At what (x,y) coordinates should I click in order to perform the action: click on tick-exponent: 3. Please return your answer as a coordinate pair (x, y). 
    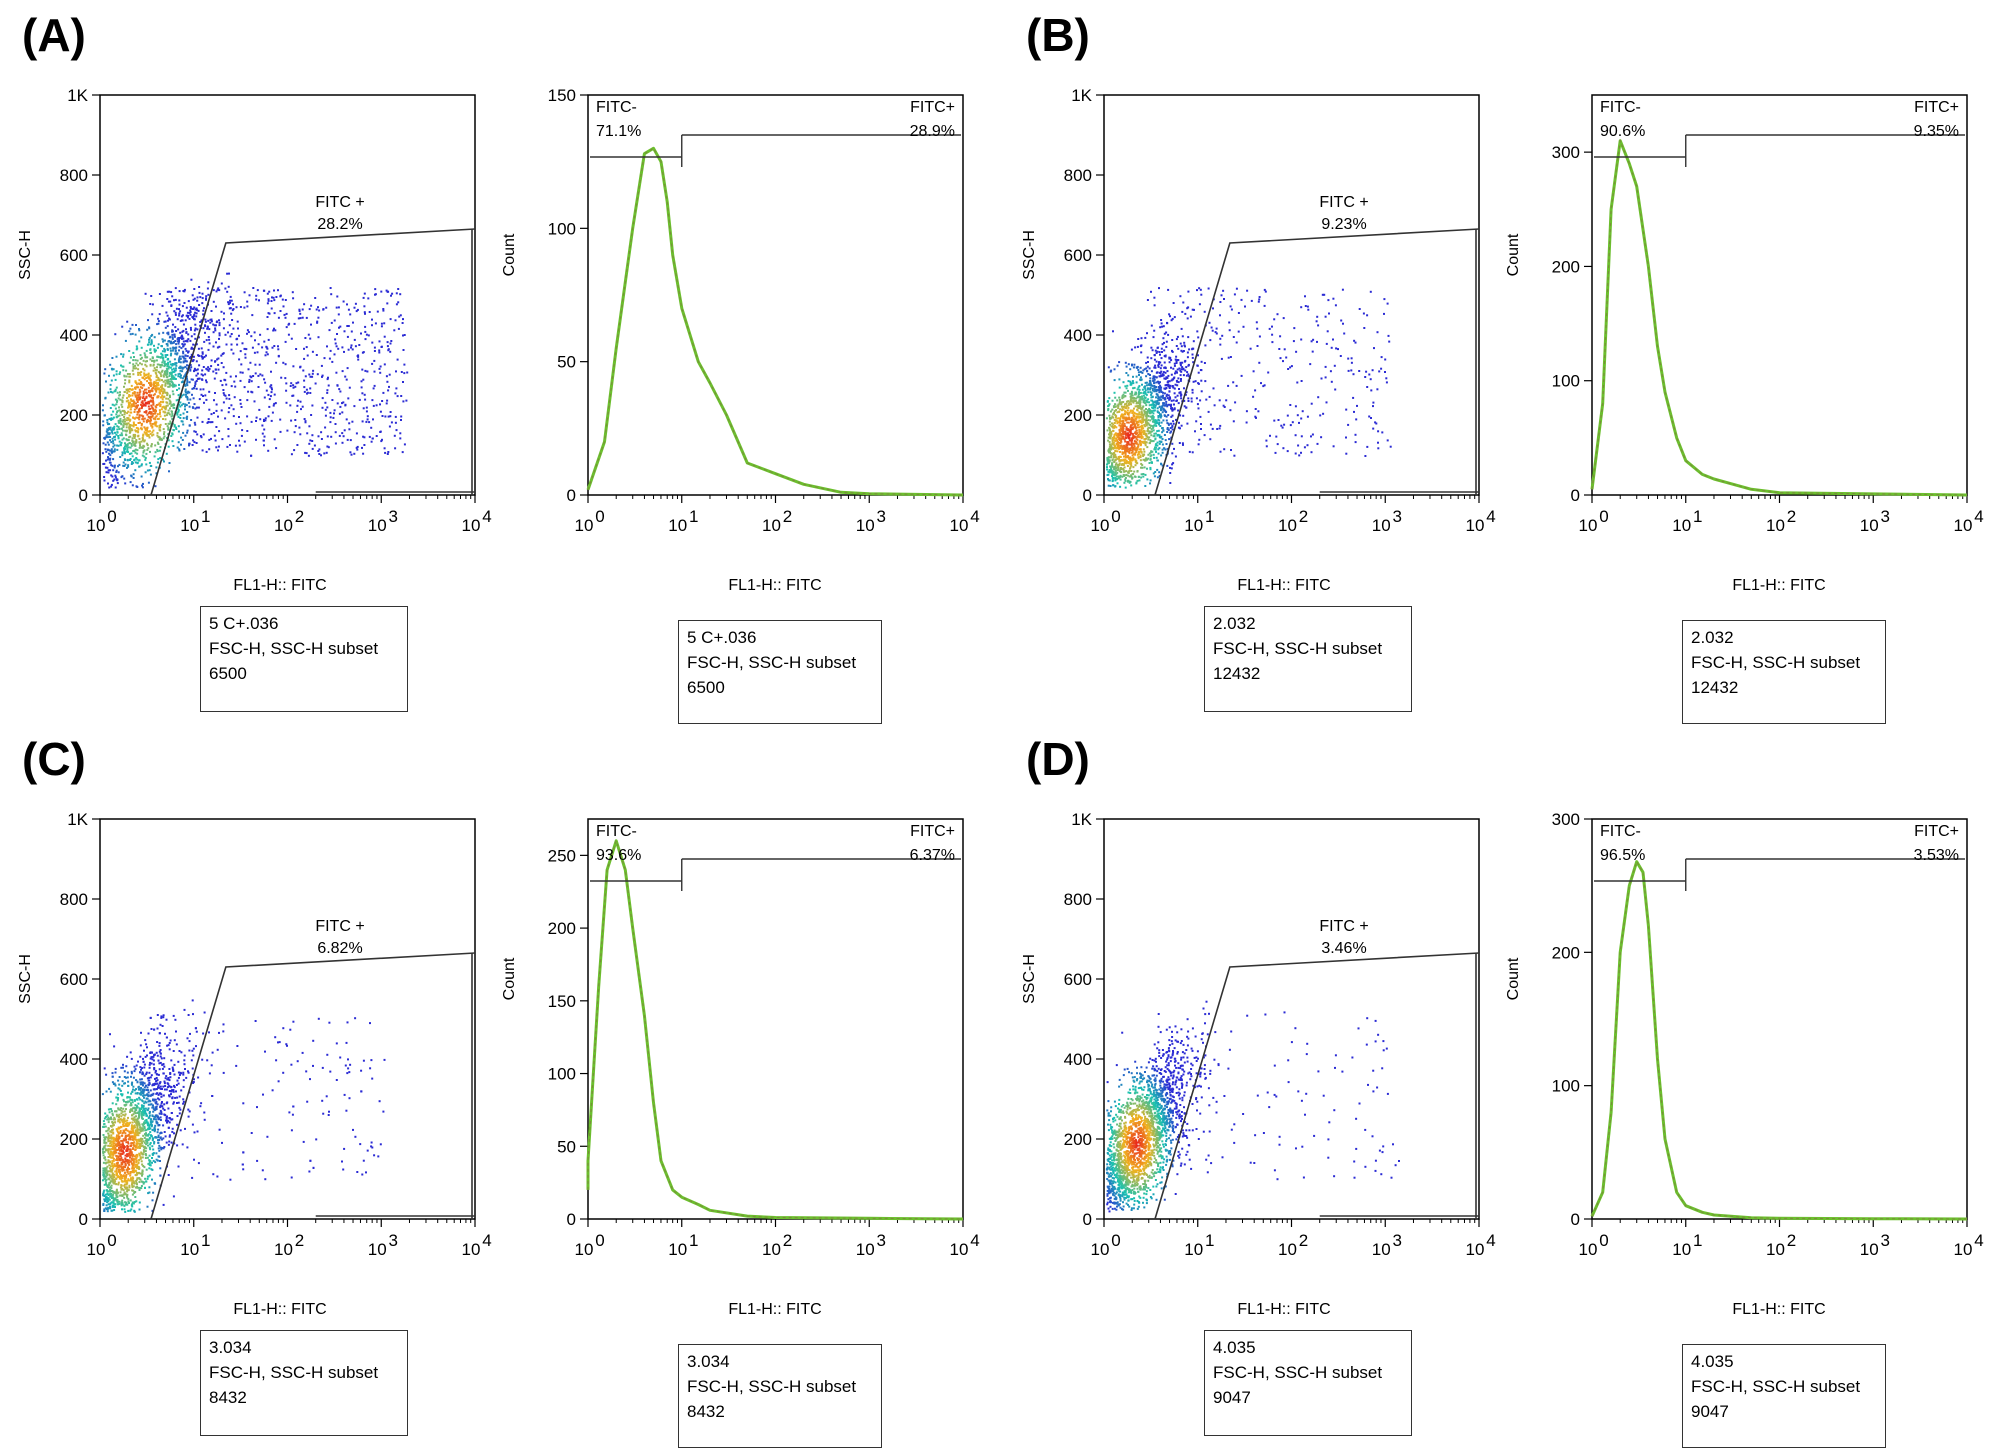
    Looking at the image, I should click on (393, 1240).